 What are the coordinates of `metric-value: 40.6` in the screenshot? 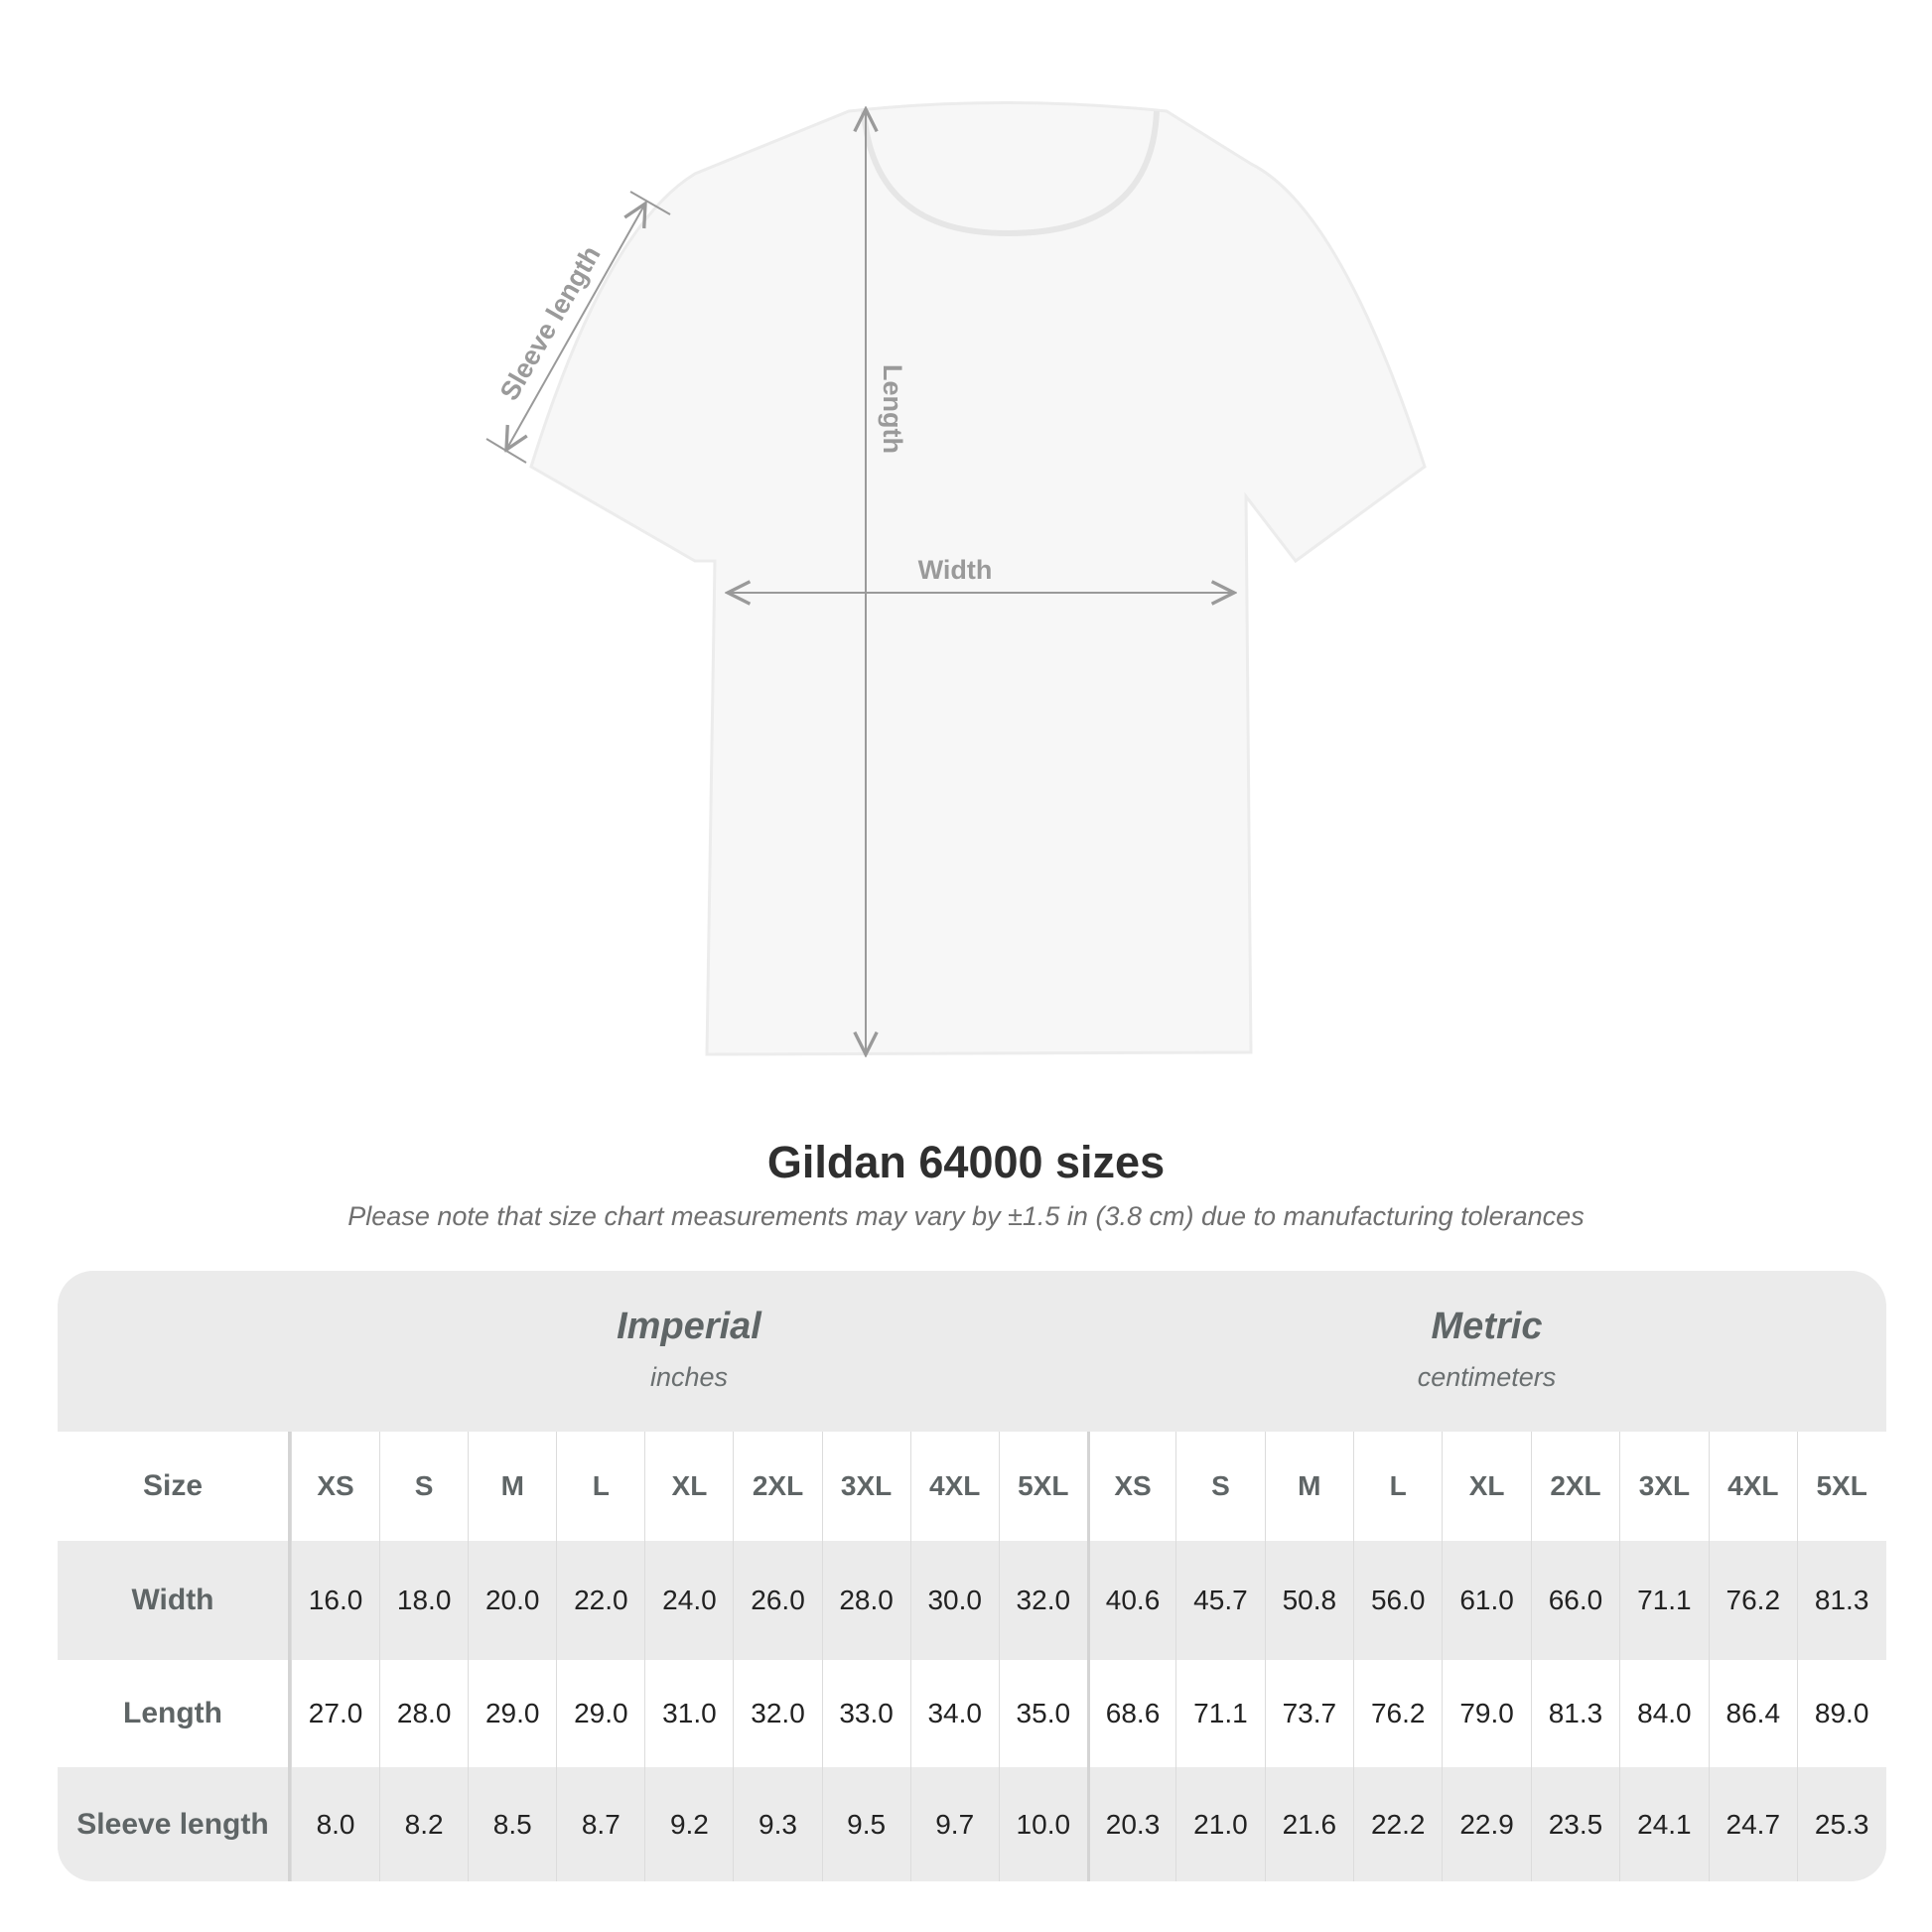 It's located at (1130, 1600).